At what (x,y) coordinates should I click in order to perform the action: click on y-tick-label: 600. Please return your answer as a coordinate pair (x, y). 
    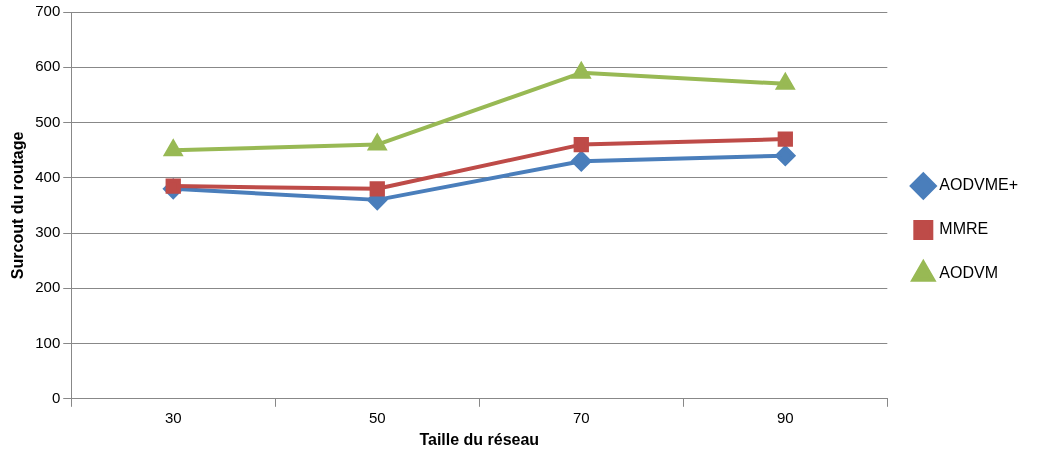
    Looking at the image, I should click on (48, 66).